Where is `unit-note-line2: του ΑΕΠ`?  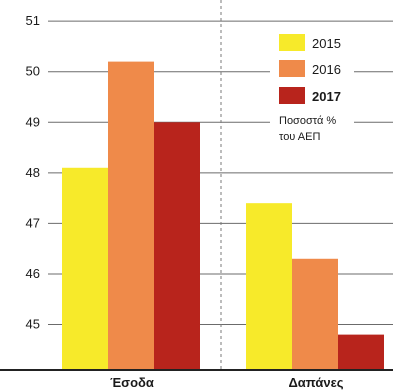 unit-note-line2: του ΑΕΠ is located at coordinates (299, 137).